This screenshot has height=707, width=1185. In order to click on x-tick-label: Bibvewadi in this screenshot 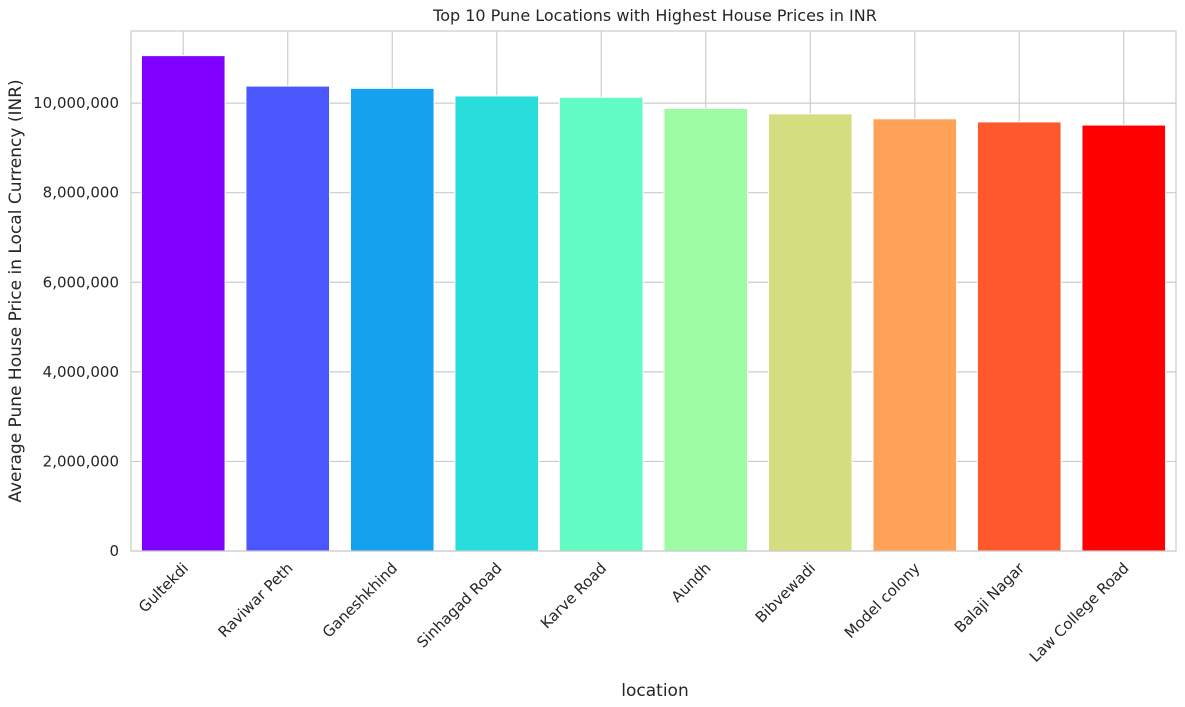, I will do `click(785, 592)`.